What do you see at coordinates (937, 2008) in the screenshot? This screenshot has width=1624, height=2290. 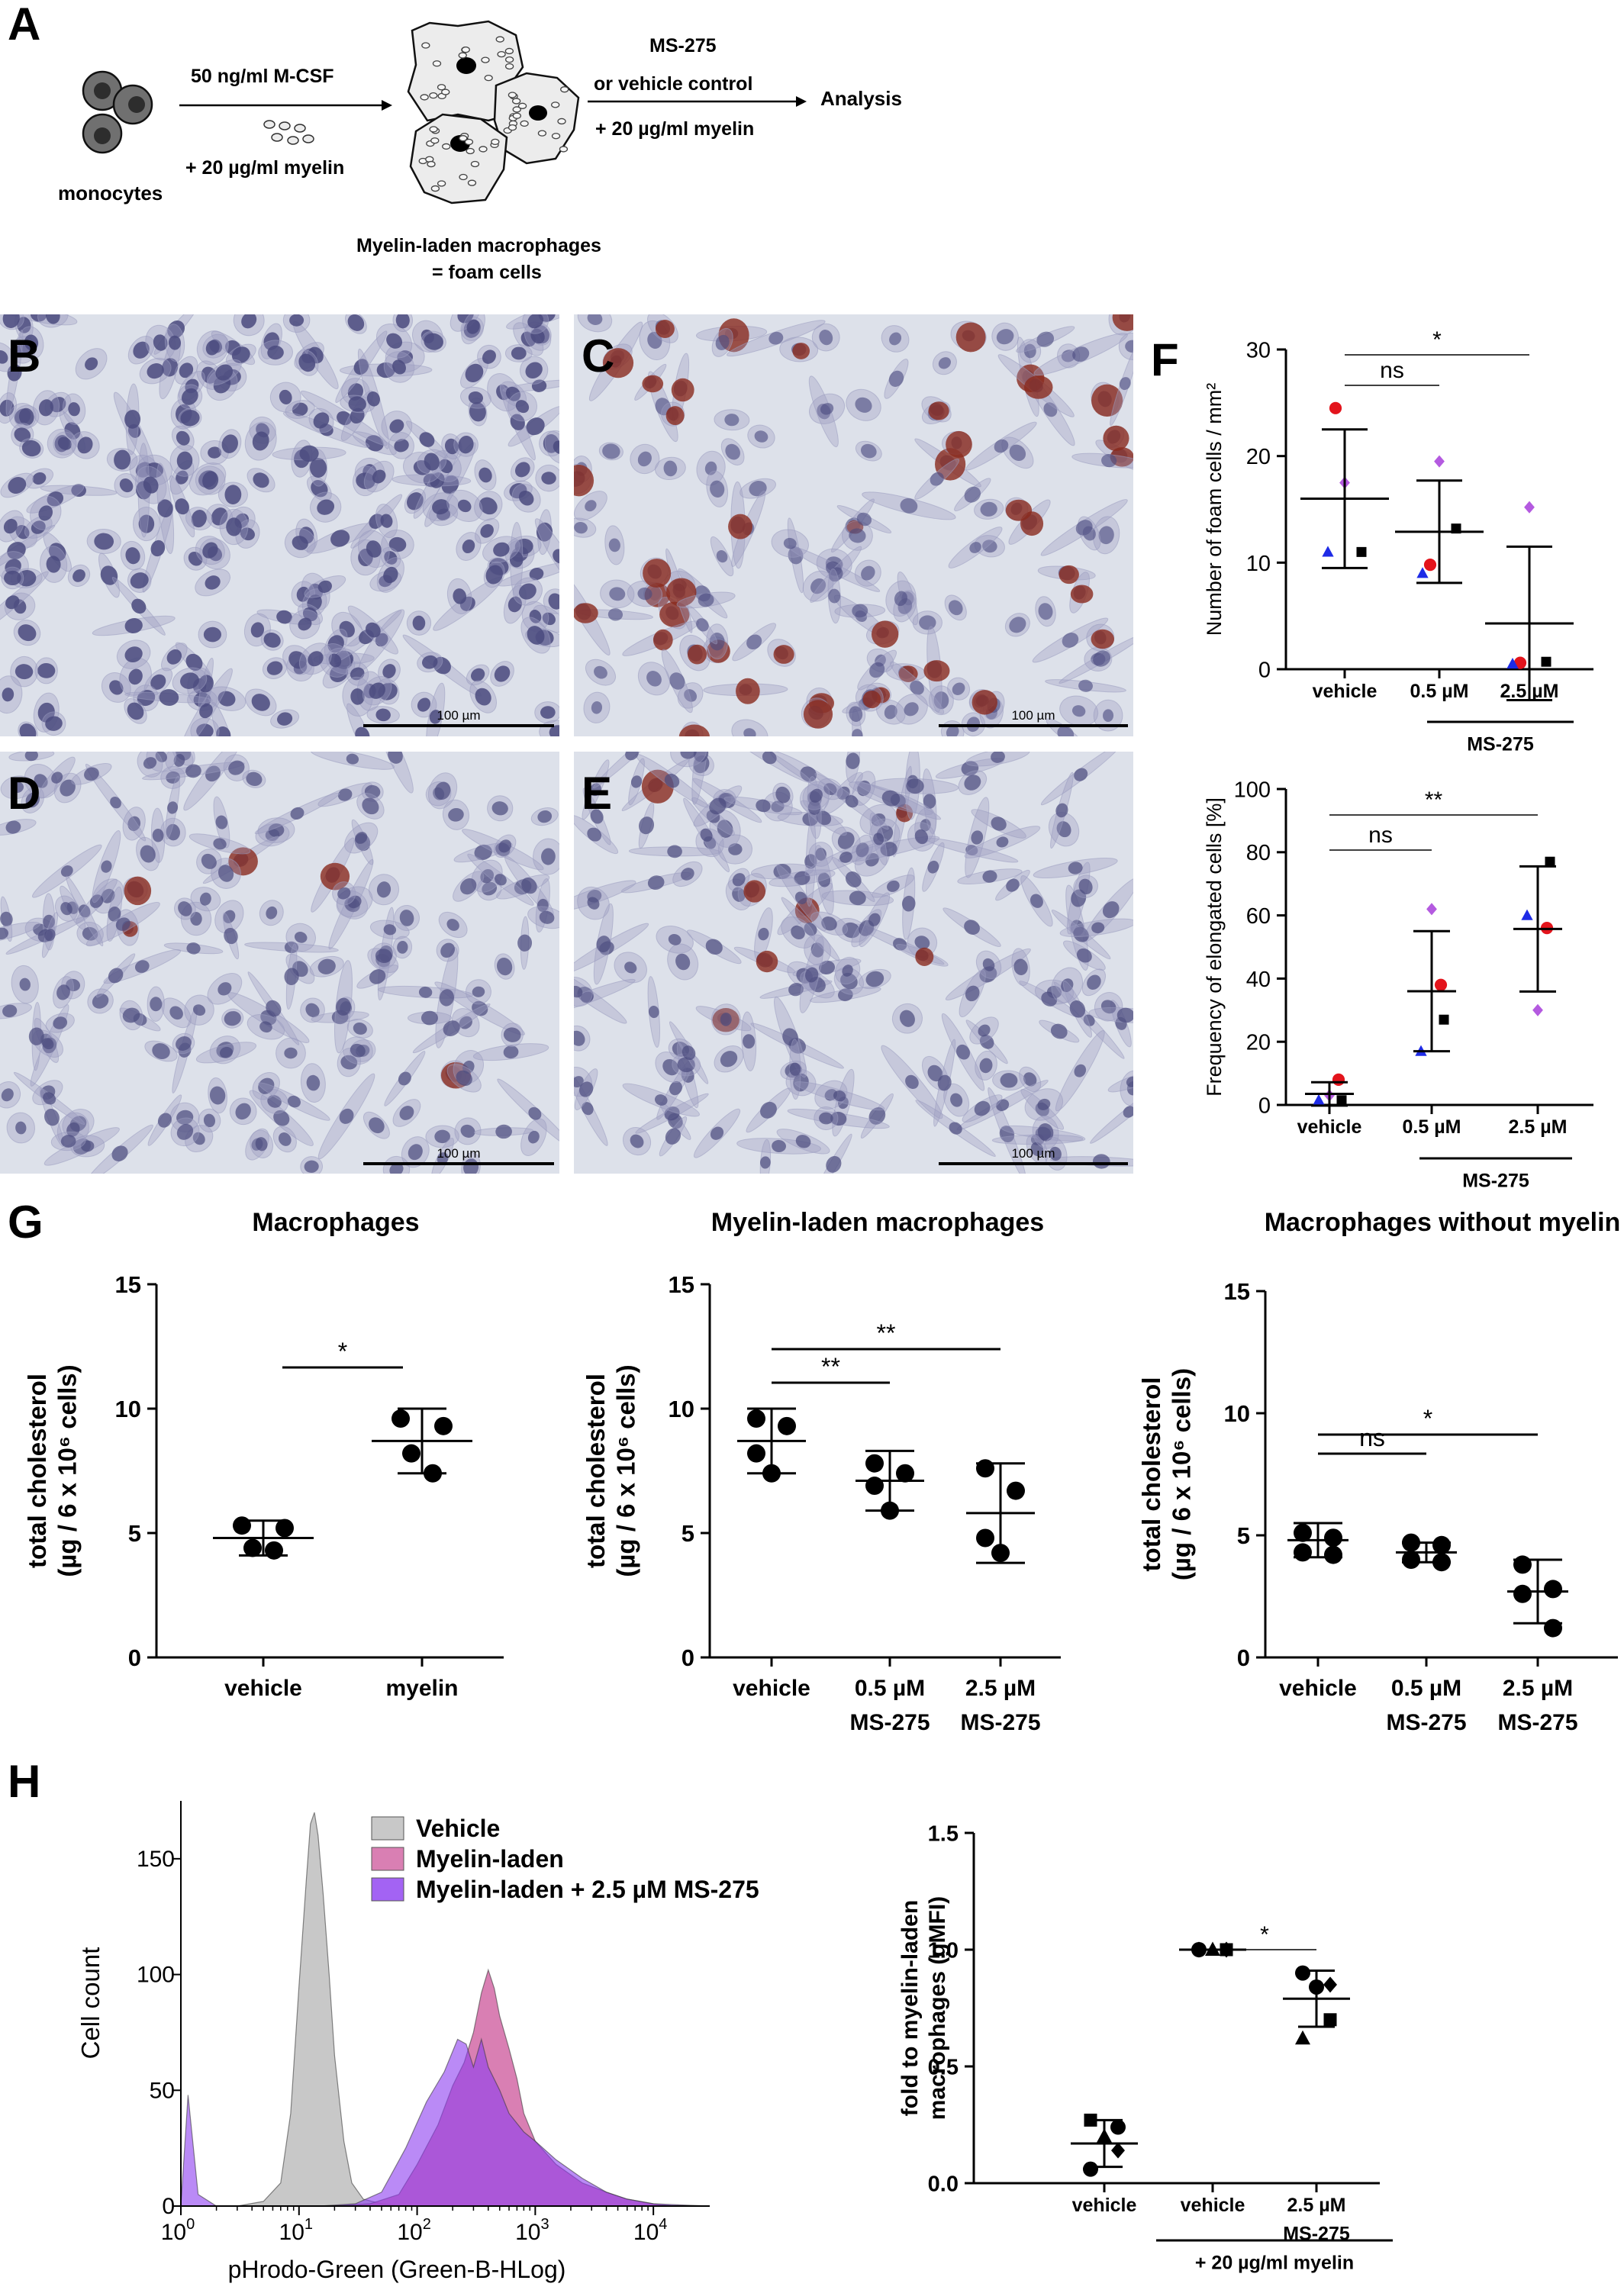 I see `y-axis-label-line2: macrophages (gMFI)` at bounding box center [937, 2008].